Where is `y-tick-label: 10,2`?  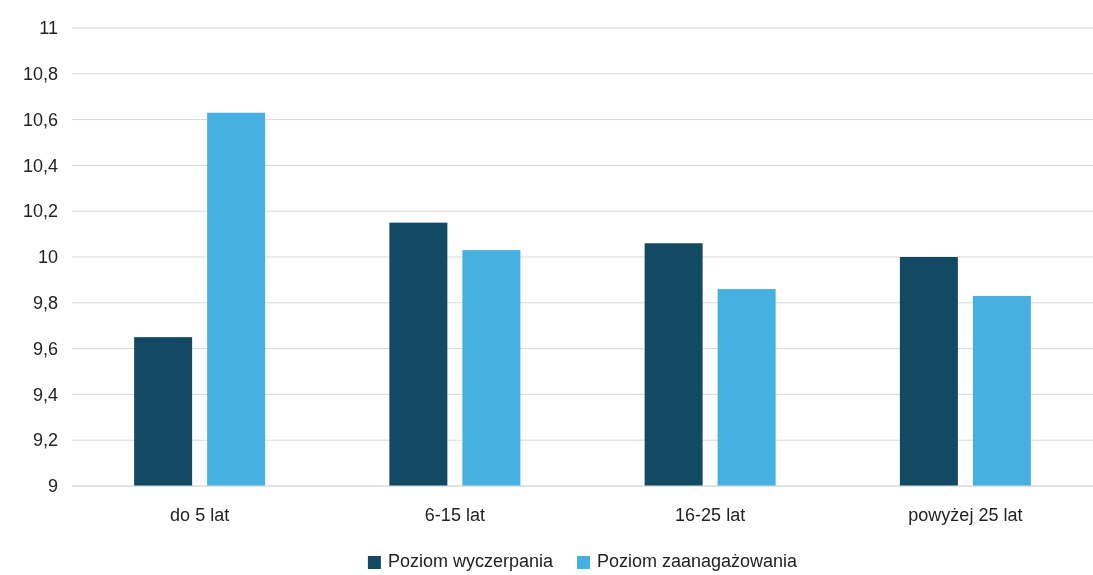
y-tick-label: 10,2 is located at coordinates (40, 211).